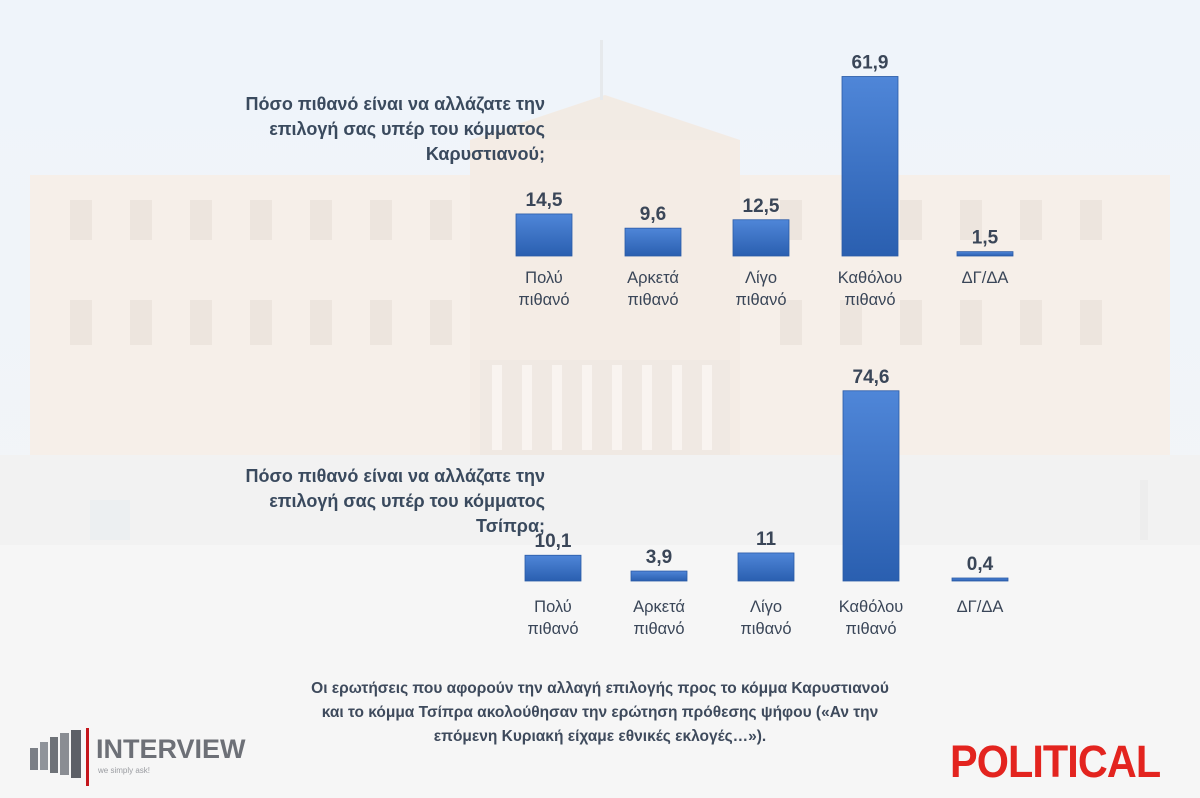 The width and height of the screenshot is (1200, 798). I want to click on interview-logo-mark-icon, so click(59, 757).